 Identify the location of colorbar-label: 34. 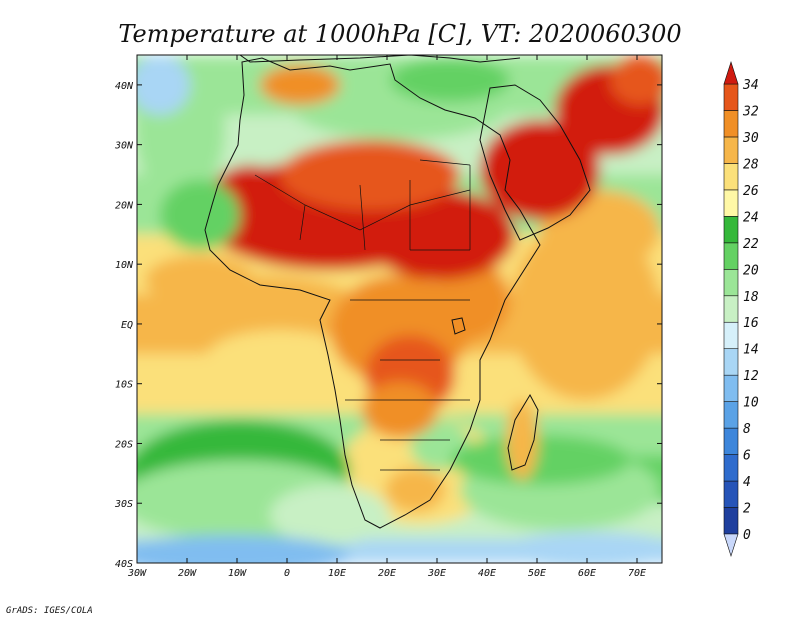
(750, 85).